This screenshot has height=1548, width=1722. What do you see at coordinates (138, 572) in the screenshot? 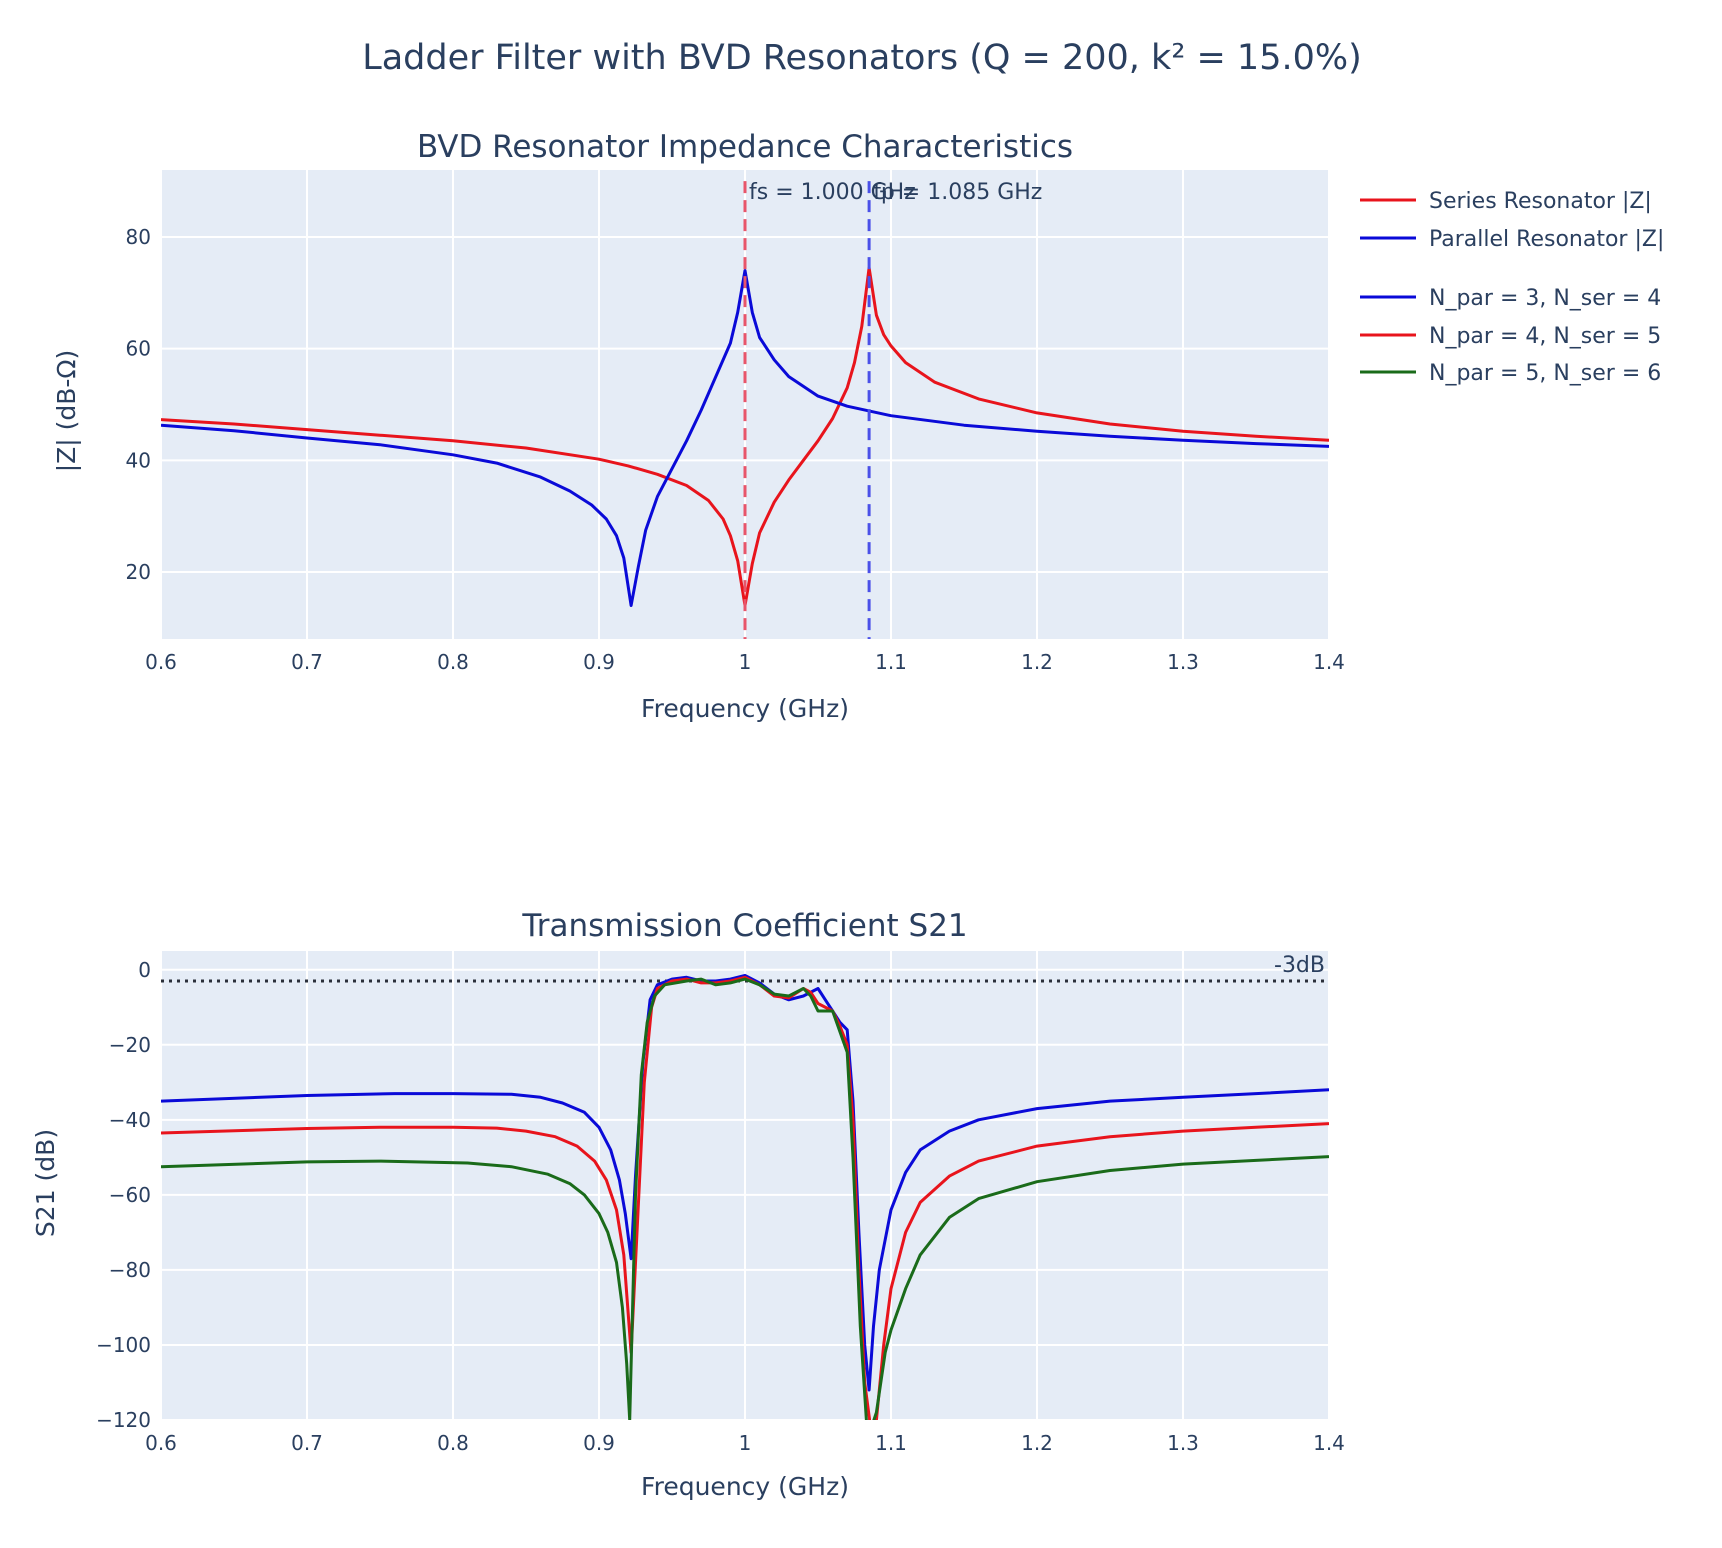
I see `y-tick-label: 20` at bounding box center [138, 572].